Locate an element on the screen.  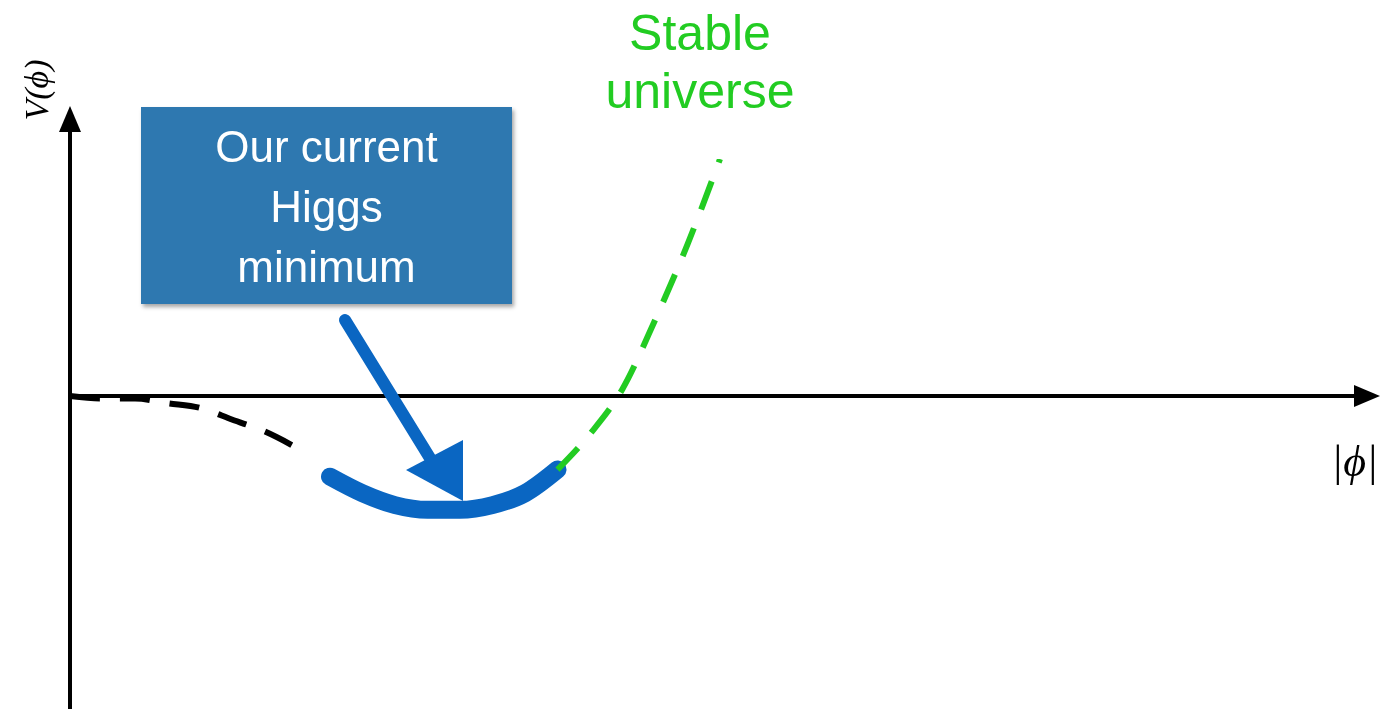
y-axis-title: V(ϕ) is located at coordinates (37, 90).